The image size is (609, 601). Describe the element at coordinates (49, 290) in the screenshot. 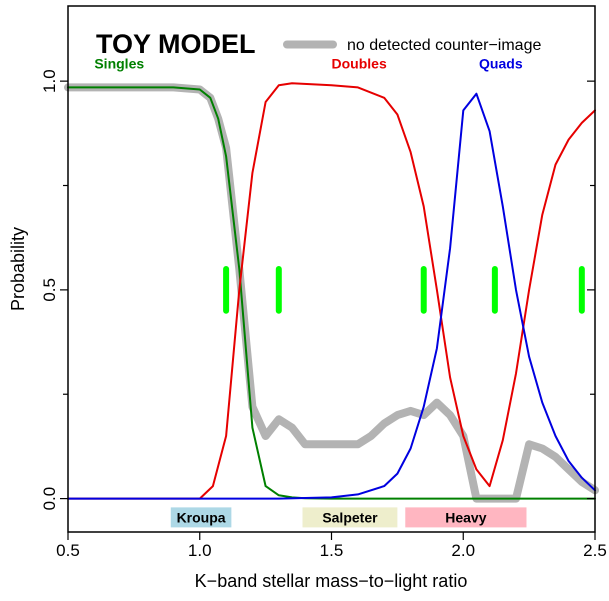

I see `y-tick-label: 0.5` at that location.